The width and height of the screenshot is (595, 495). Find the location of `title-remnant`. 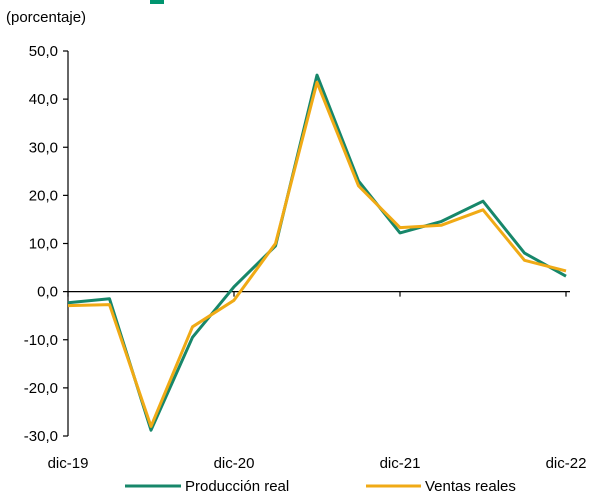

title-remnant is located at coordinates (297, 2).